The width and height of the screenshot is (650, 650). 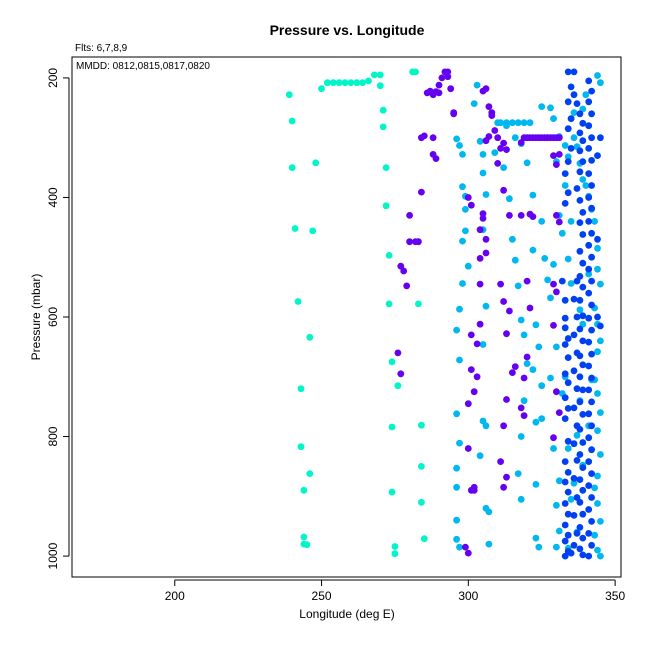 I want to click on y-tick-label: 200, so click(x=53, y=78).